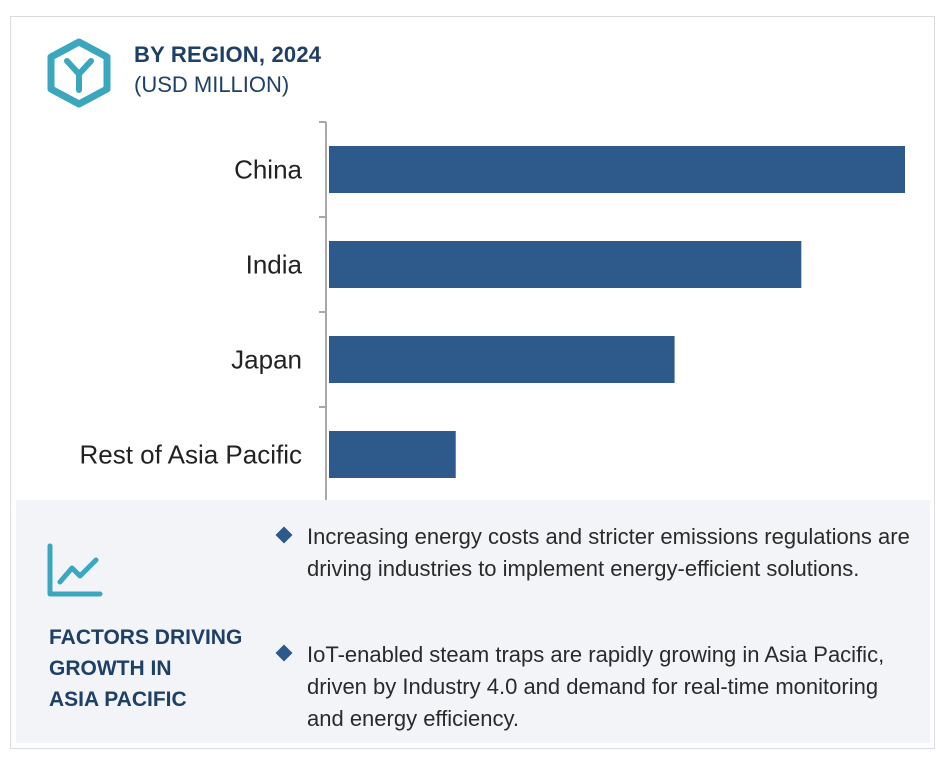 This screenshot has height=767, width=948. I want to click on category-label: China, so click(268, 170).